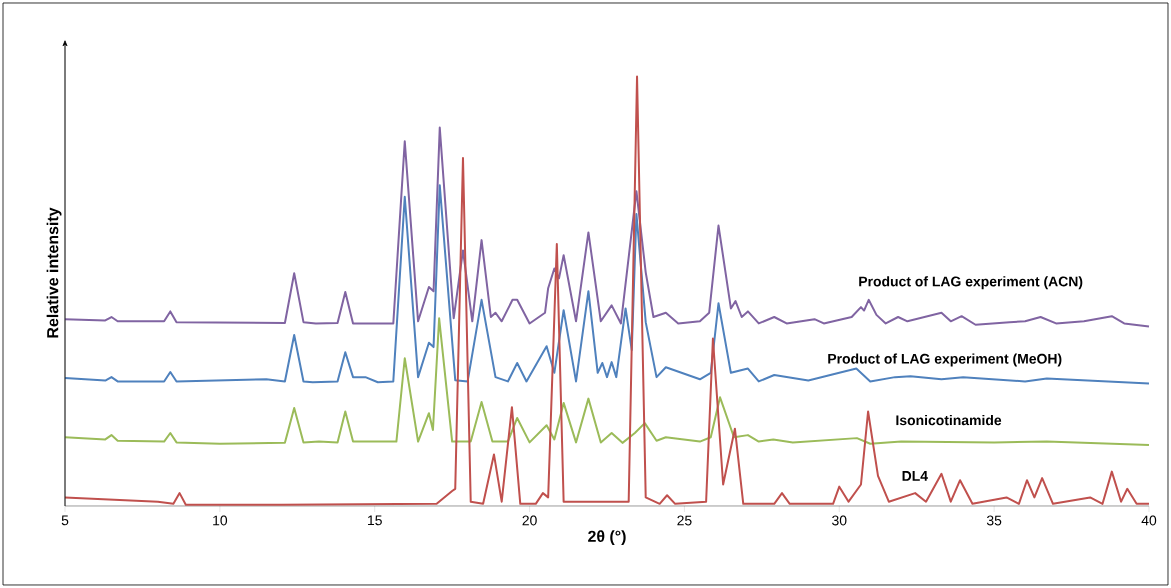 This screenshot has width=1171, height=588. I want to click on x-tick-label: 5, so click(65, 520).